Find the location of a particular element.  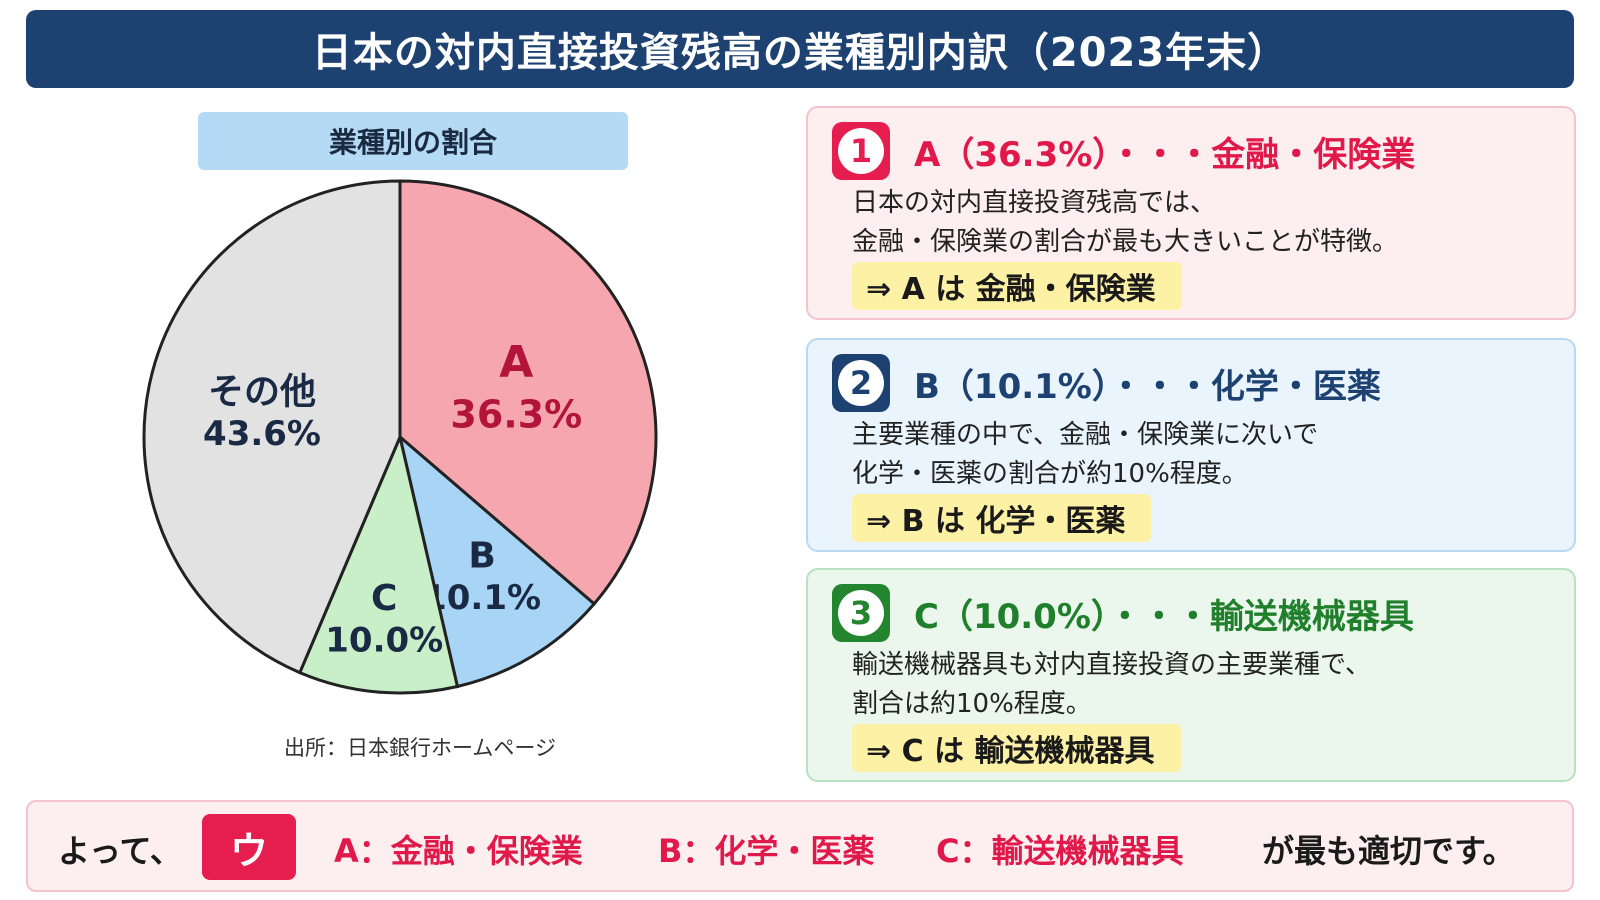

page-title: 日本の対内直接投資残高の業種別内訳（2023年末） is located at coordinates (800, 53).